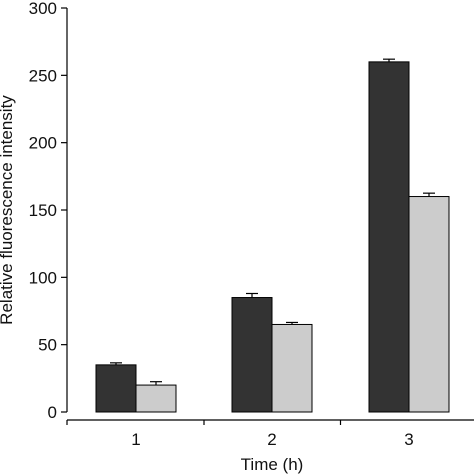 This screenshot has width=474, height=474. What do you see at coordinates (272, 464) in the screenshot?
I see `x-axis-title: Time (h)` at bounding box center [272, 464].